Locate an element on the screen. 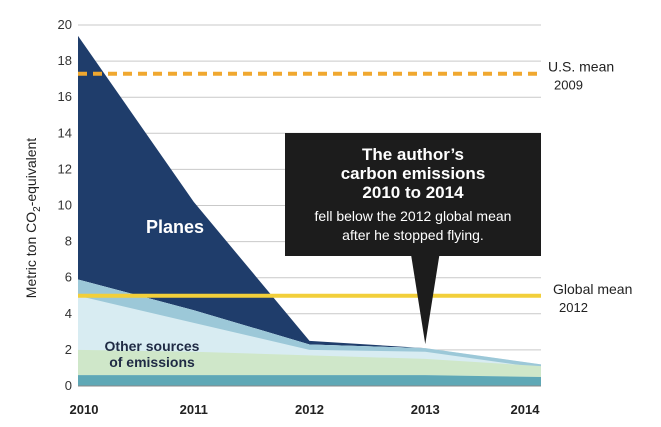  x-tick-label: 2014 is located at coordinates (526, 409).